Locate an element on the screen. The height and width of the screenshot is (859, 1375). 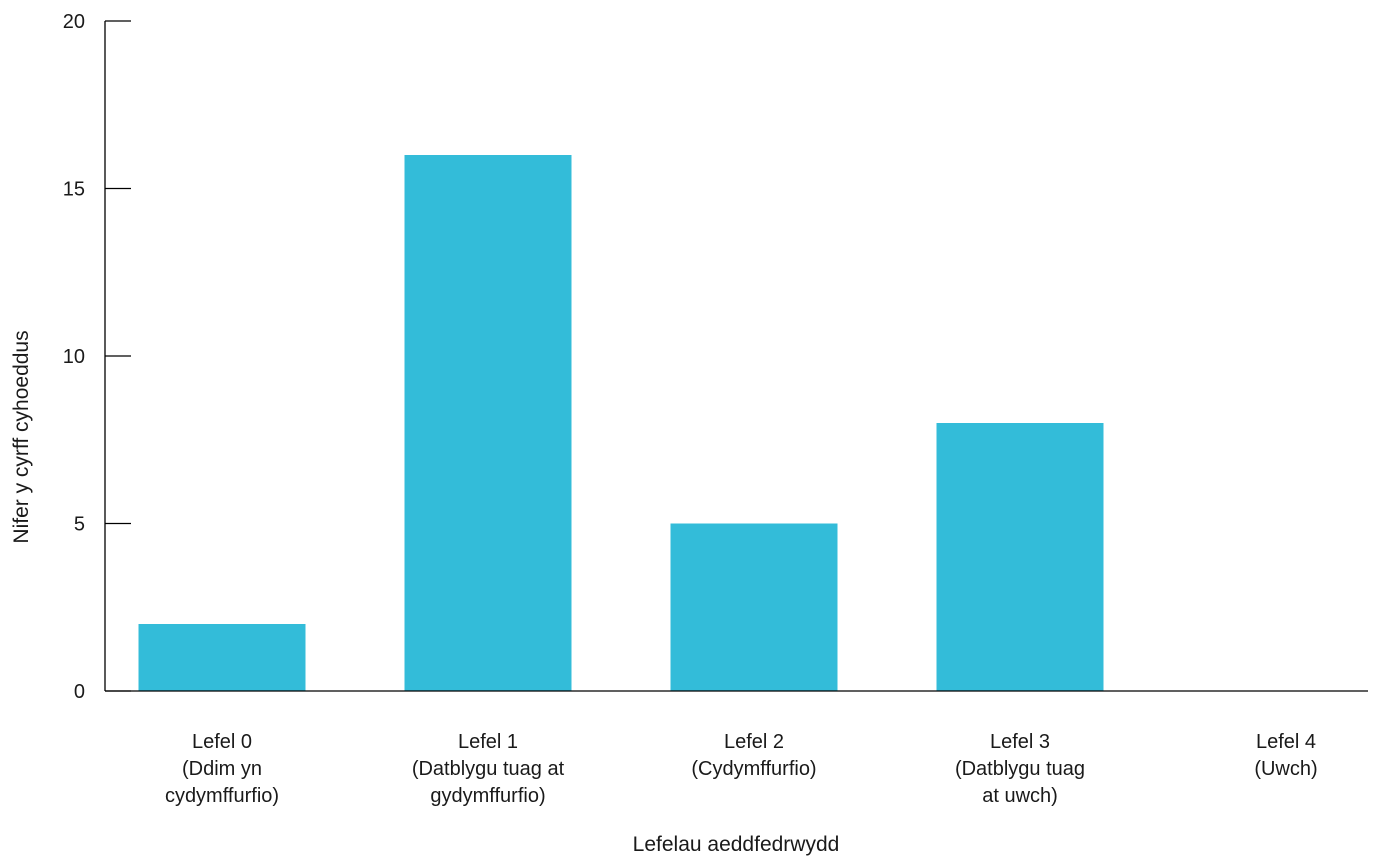
x-category-label-3: Lefel 3 (Datblygu tuag at uwch) is located at coordinates (1020, 769).